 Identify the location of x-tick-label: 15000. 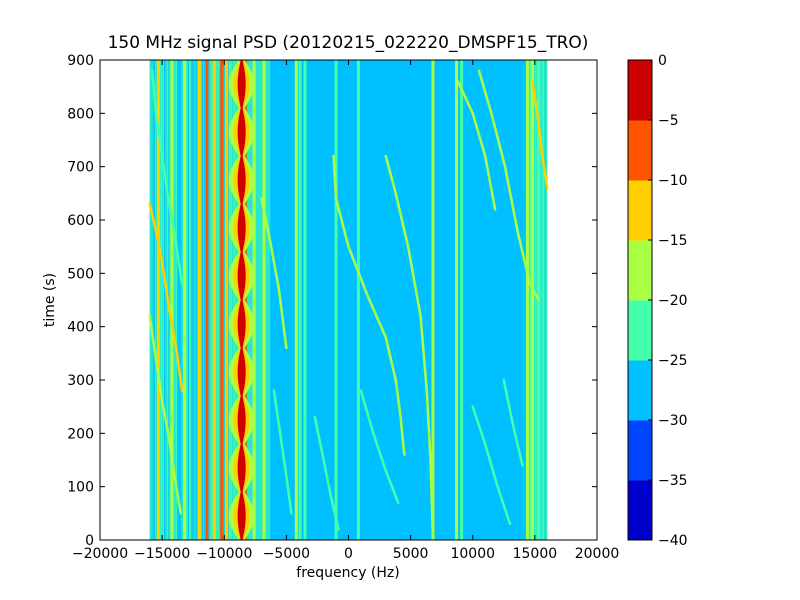
(535, 554).